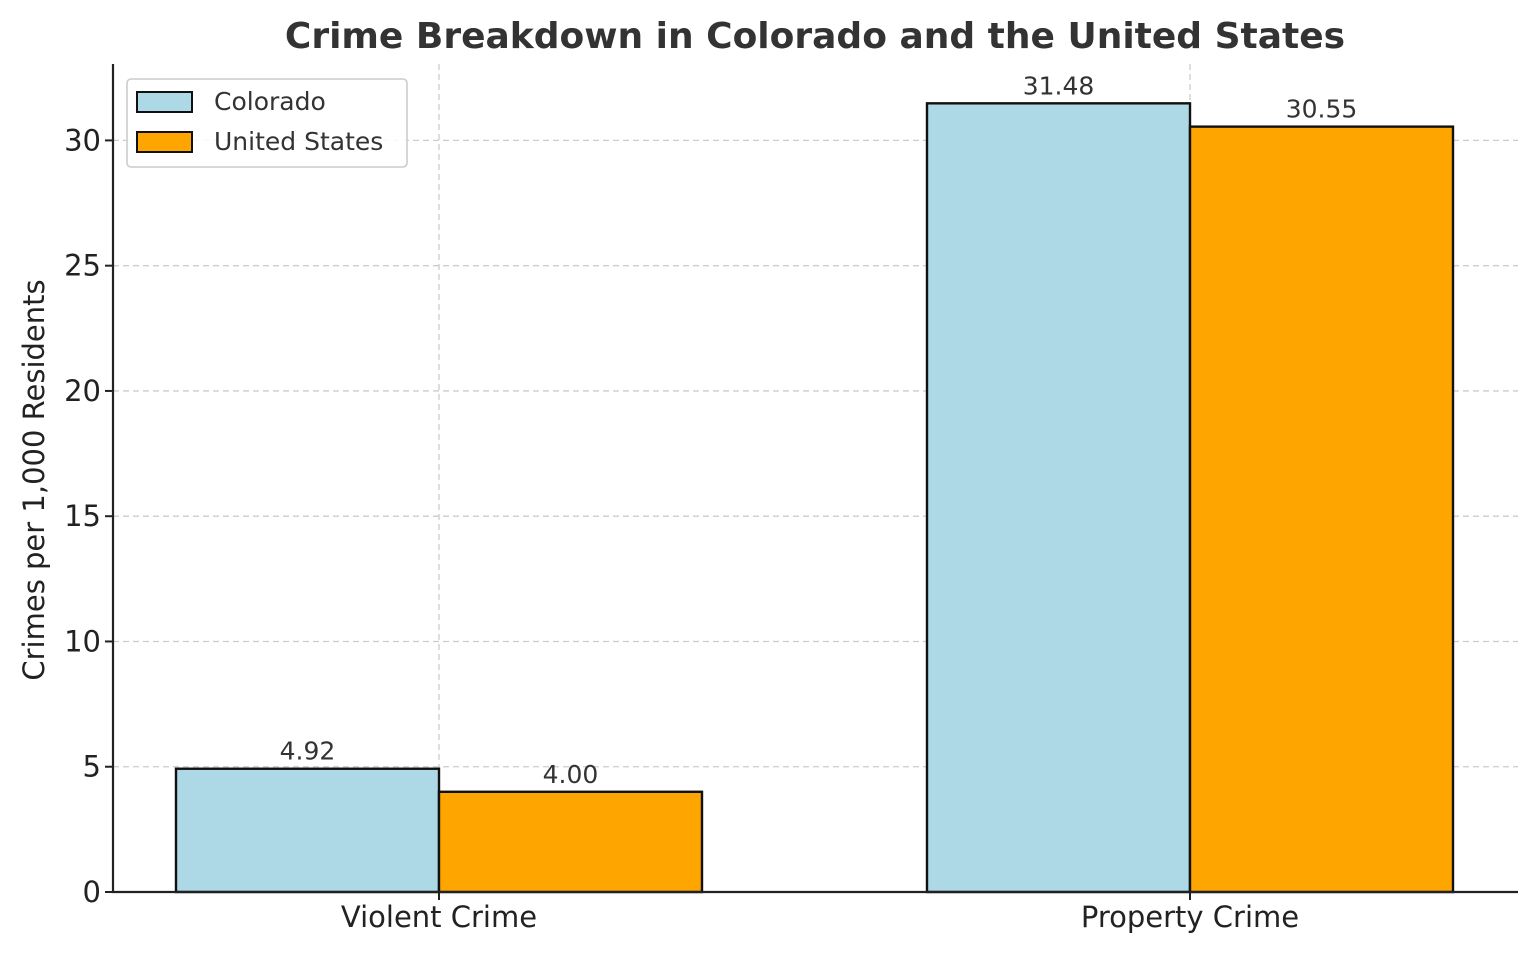 This screenshot has width=1536, height=953. Describe the element at coordinates (82, 516) in the screenshot. I see `y-tick-label: 15` at that location.